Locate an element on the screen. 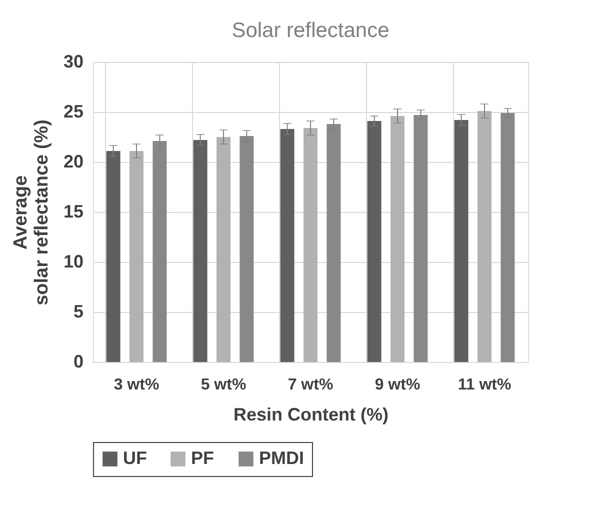  chart-title: Solar reflectance is located at coordinates (311, 30).